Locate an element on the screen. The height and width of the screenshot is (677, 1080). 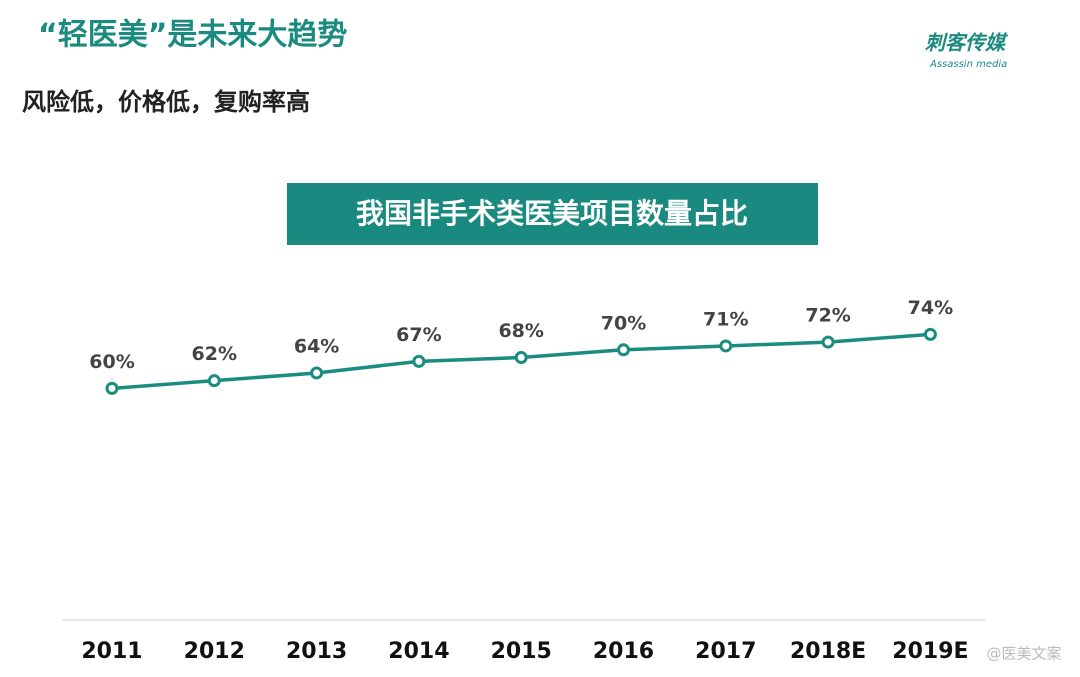
value-label: 64% is located at coordinates (316, 346).